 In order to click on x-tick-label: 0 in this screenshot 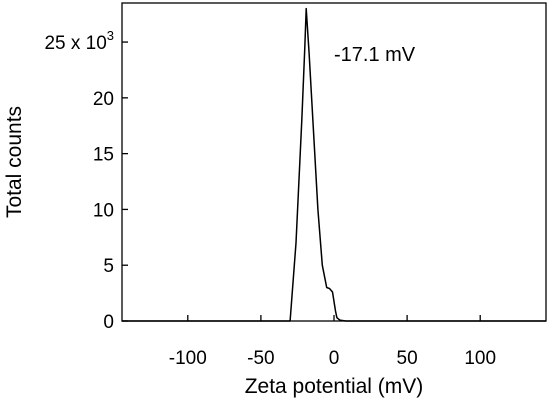, I will do `click(334, 358)`.